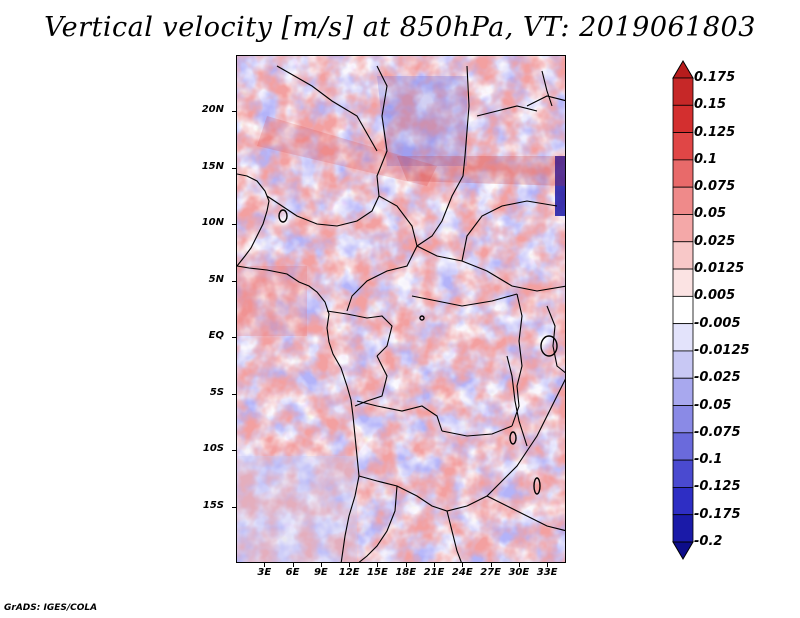 Image resolution: width=800 pixels, height=618 pixels. Describe the element at coordinates (406, 572) in the screenshot. I see `lon-tick-label: 18E` at that location.